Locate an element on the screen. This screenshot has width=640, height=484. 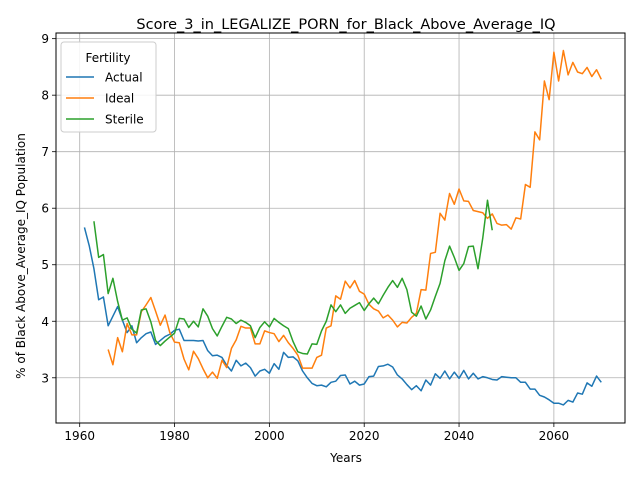
y-tick-label: 5 is located at coordinates (45, 265).